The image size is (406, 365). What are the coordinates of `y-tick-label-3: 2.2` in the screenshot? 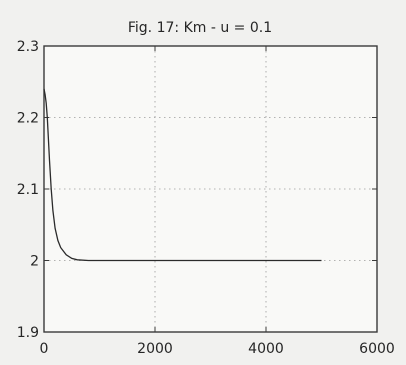 It's located at (28, 119).